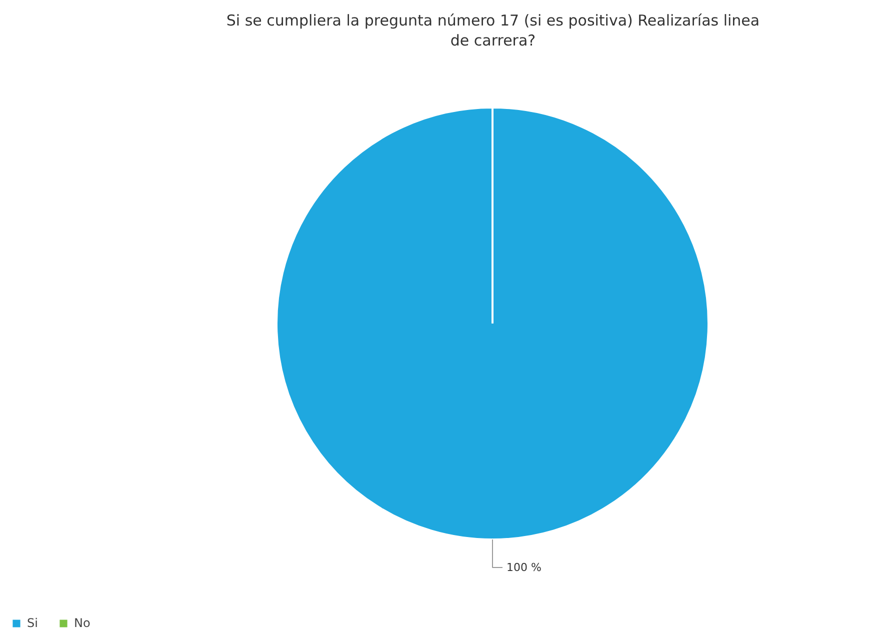 This screenshot has height=640, width=895. I want to click on legend-label: No, so click(83, 623).